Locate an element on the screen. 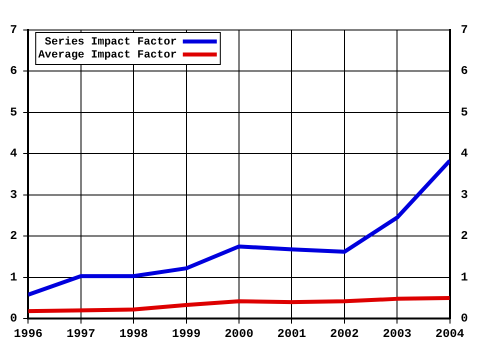  x-tick-label: 2001 is located at coordinates (291, 333).